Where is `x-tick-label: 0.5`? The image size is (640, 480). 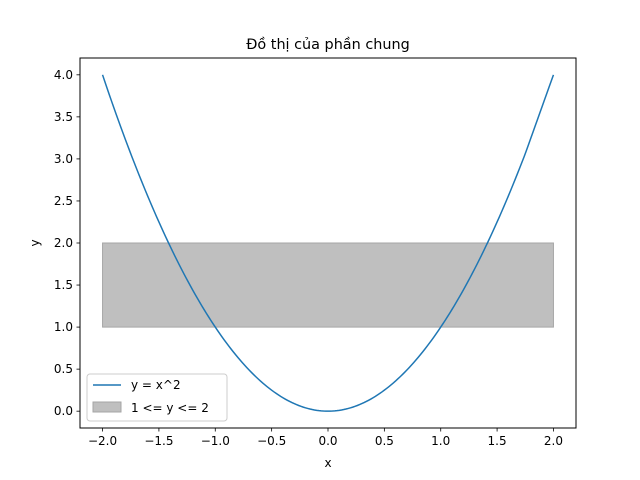 x-tick-label: 0.5 is located at coordinates (384, 441).